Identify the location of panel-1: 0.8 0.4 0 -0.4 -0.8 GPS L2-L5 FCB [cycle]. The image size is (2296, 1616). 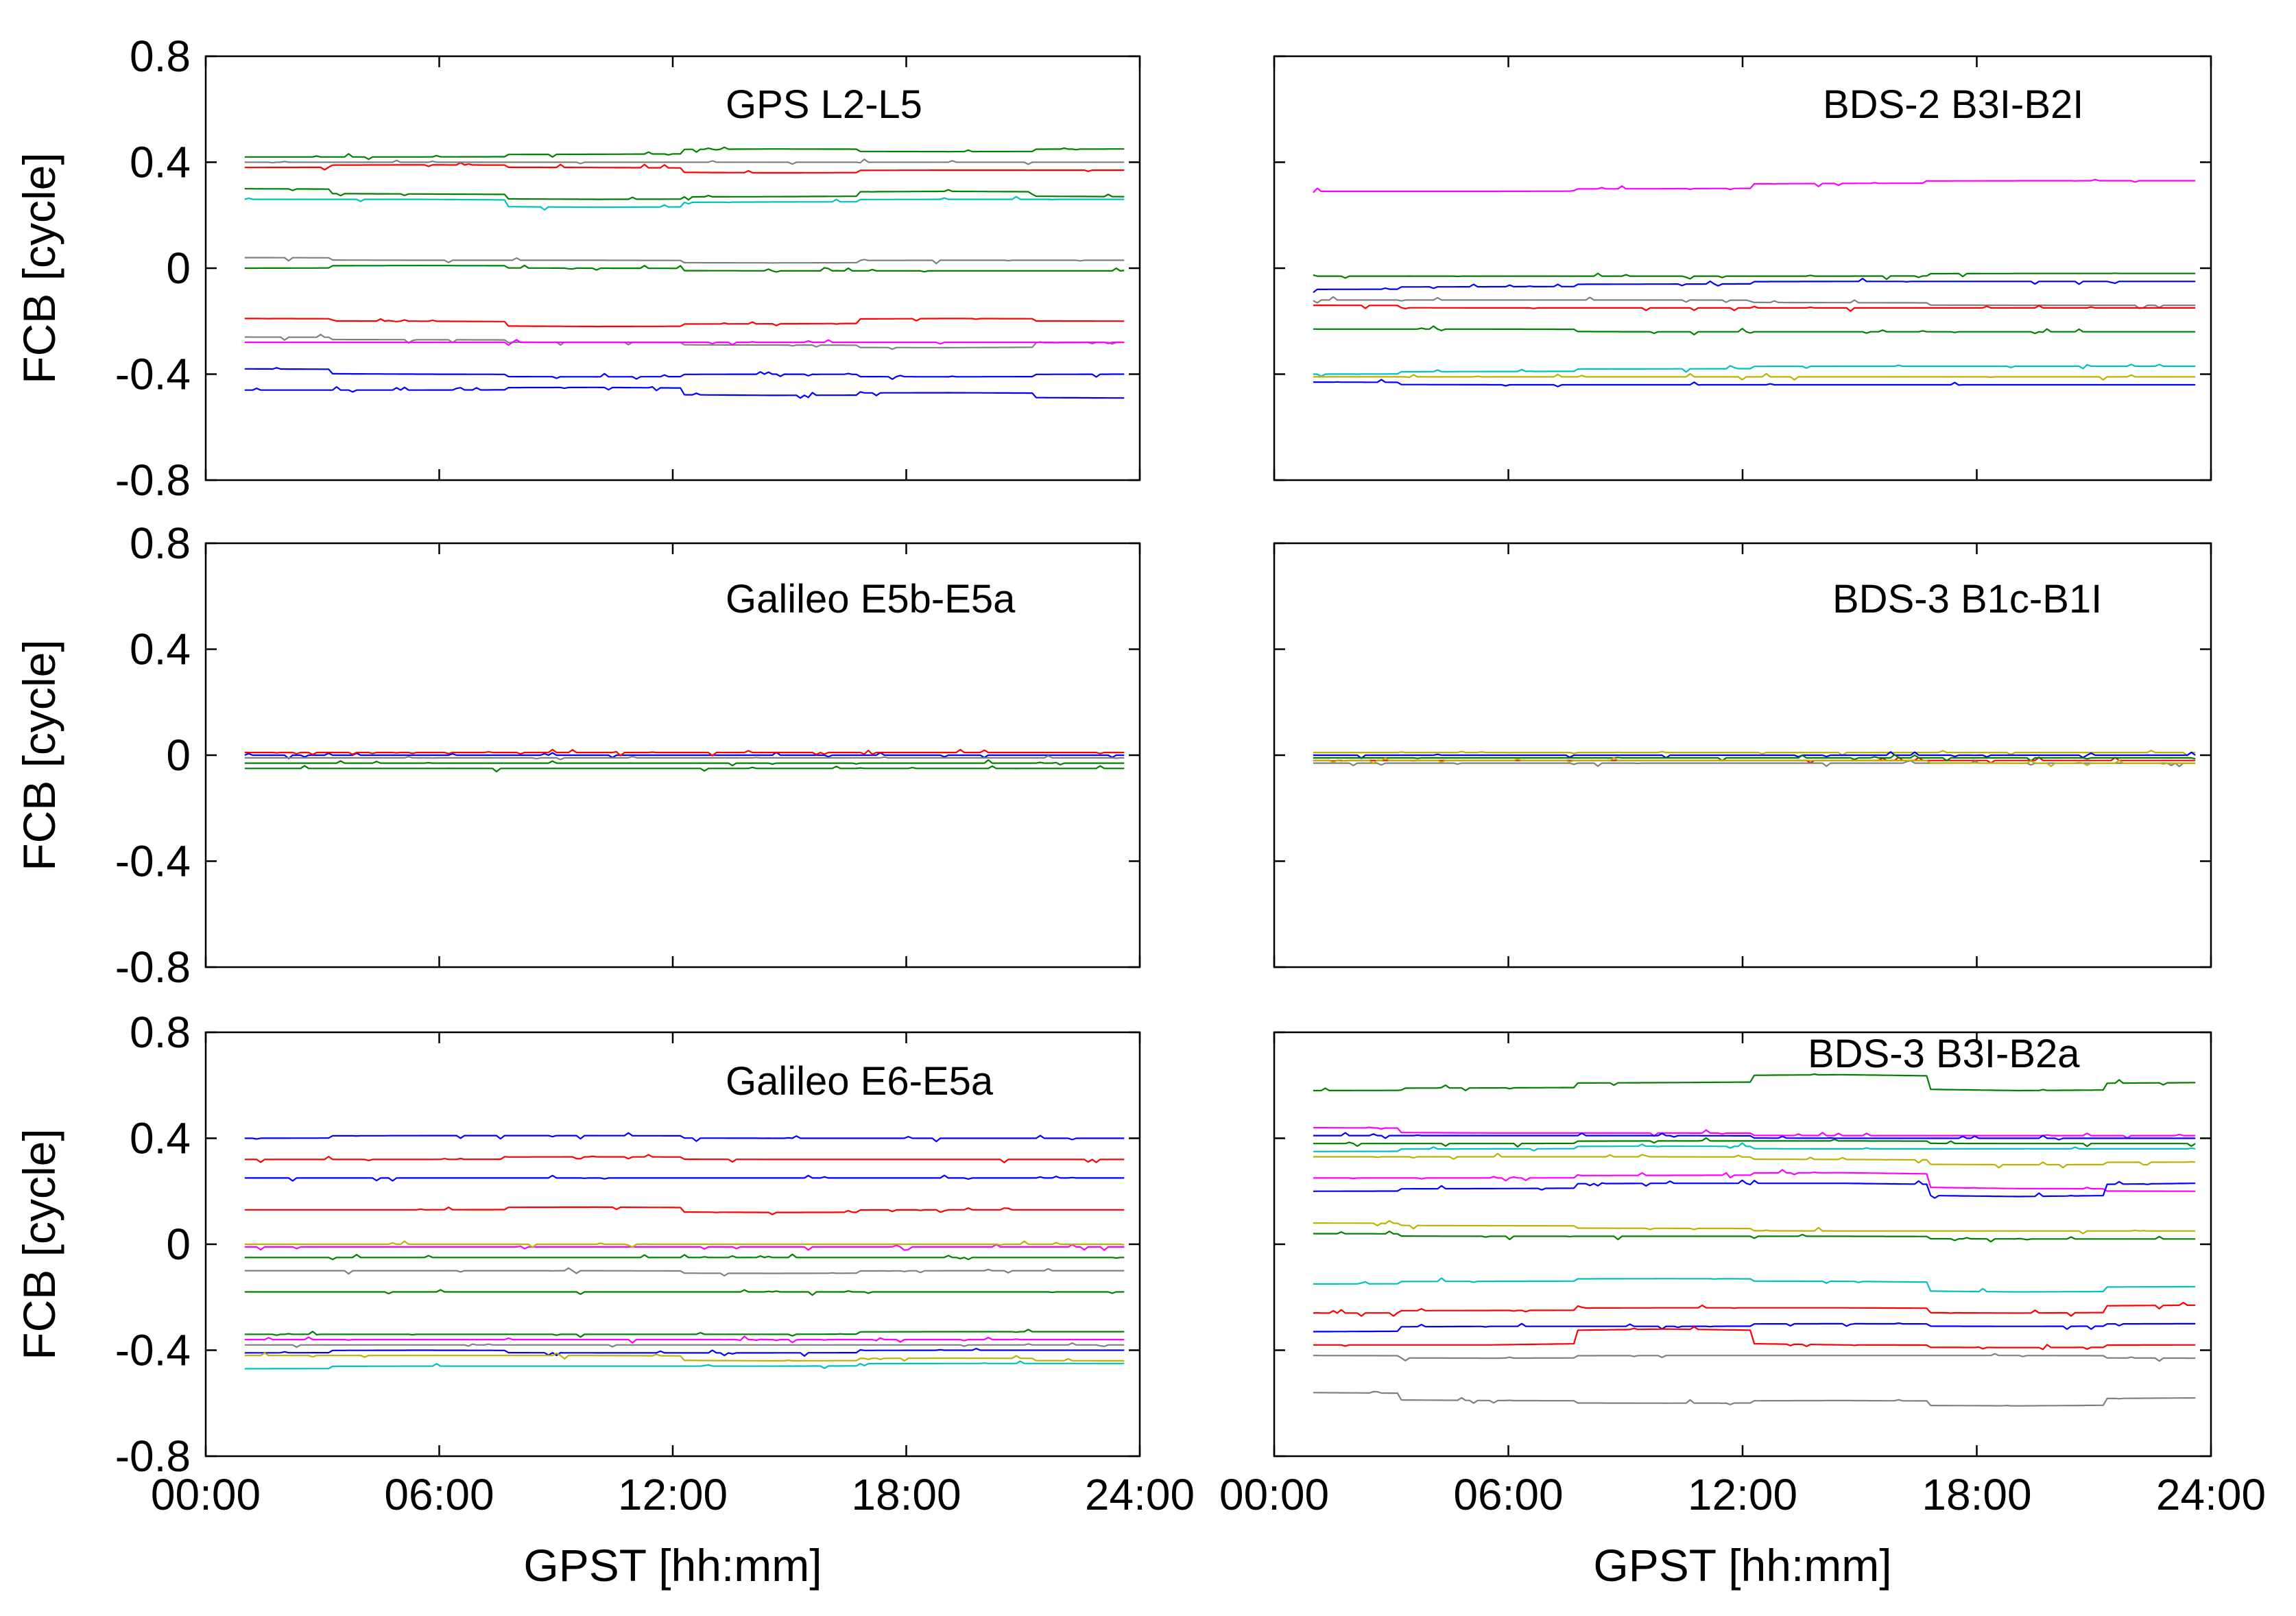
(577, 268).